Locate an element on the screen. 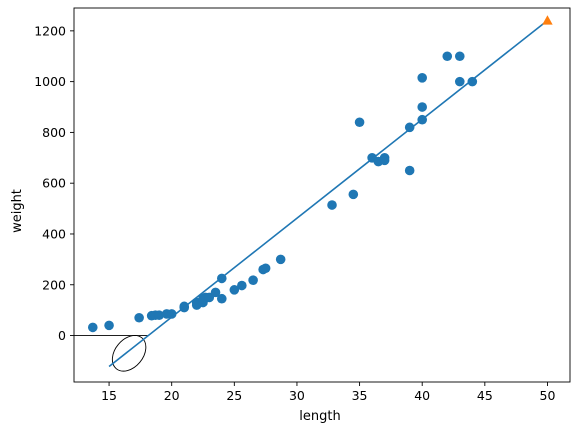  y-tick-label: 800 is located at coordinates (54, 132).